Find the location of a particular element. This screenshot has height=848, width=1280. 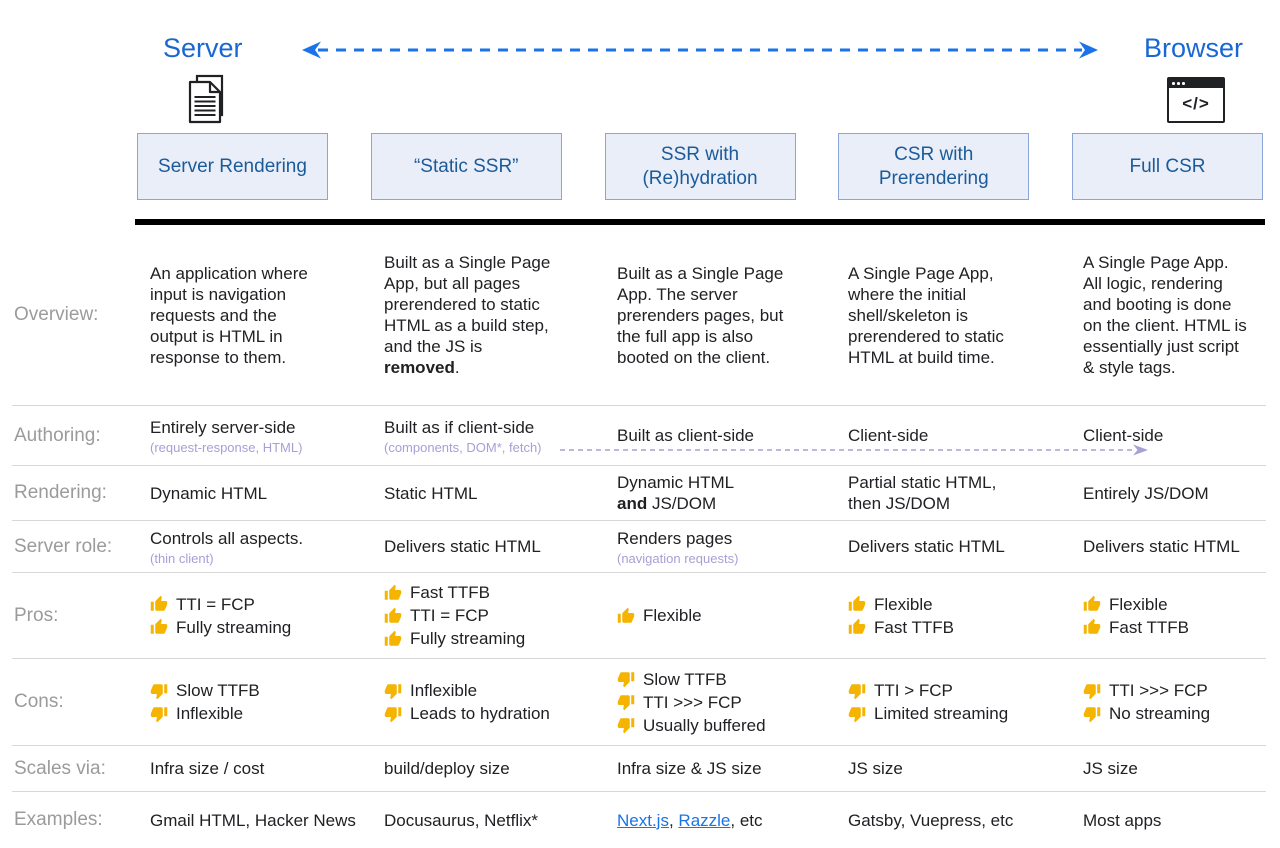

pro-item: TTI = FCP is located at coordinates (492, 615).